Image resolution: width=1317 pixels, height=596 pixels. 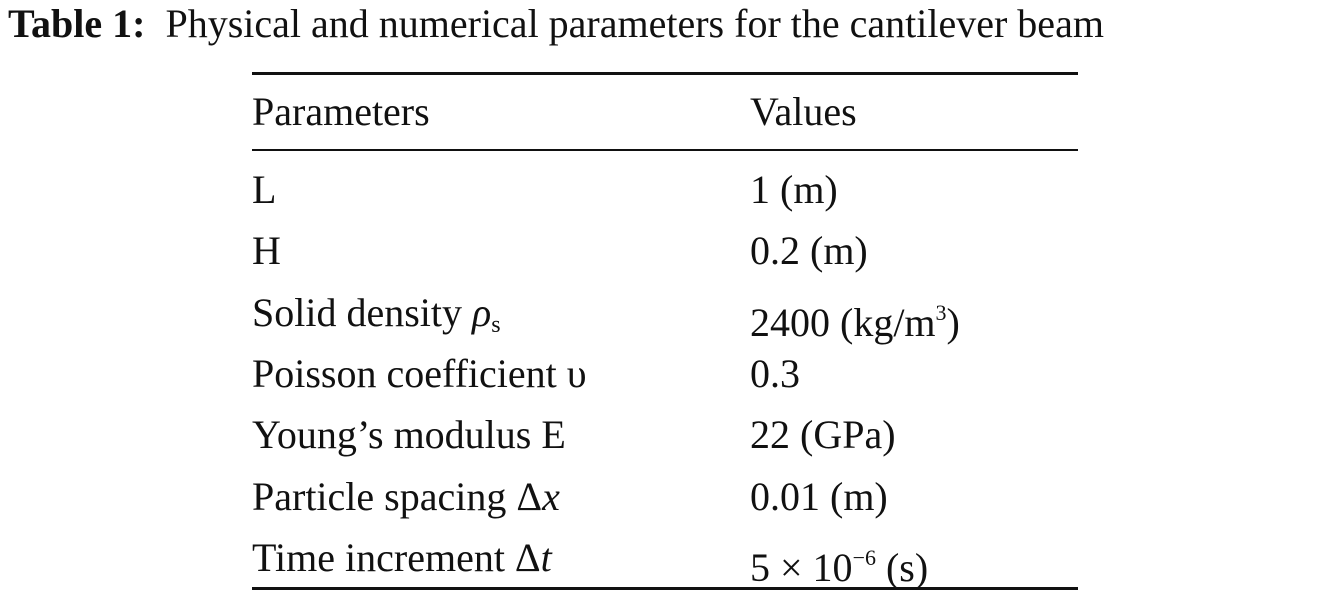 I want to click on cell-text: 2400 (kg/m, so click(x=843, y=322).